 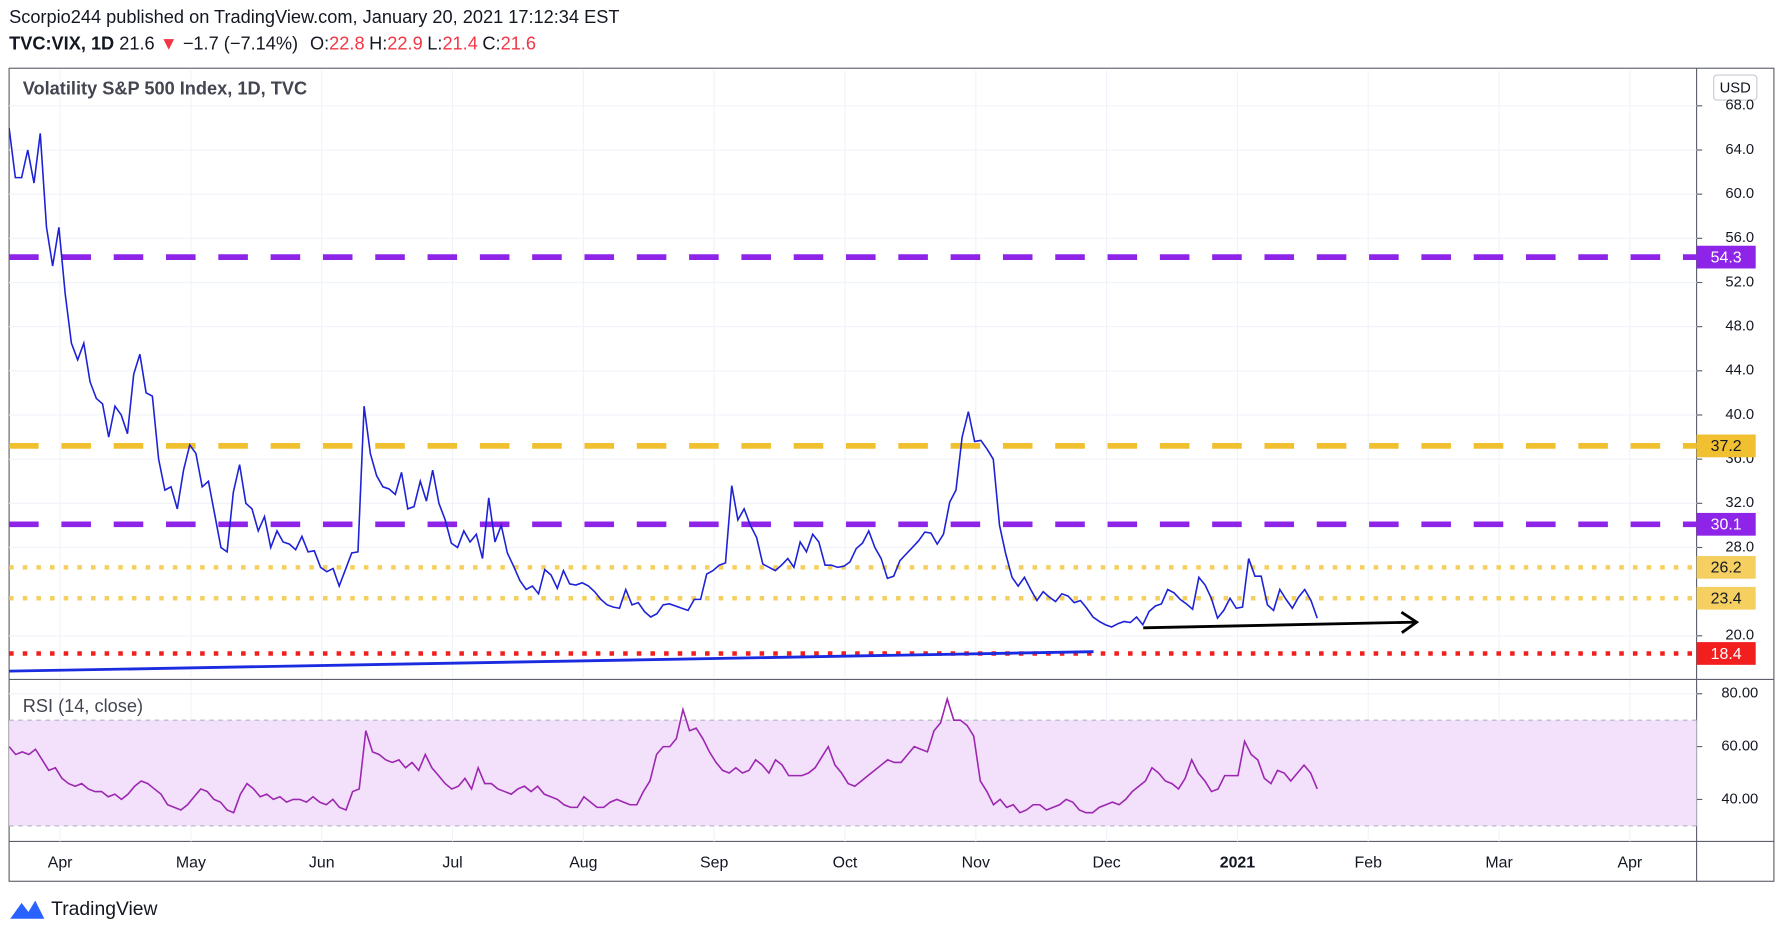 I want to click on y-tick-label: 28.0, so click(x=1739, y=547).